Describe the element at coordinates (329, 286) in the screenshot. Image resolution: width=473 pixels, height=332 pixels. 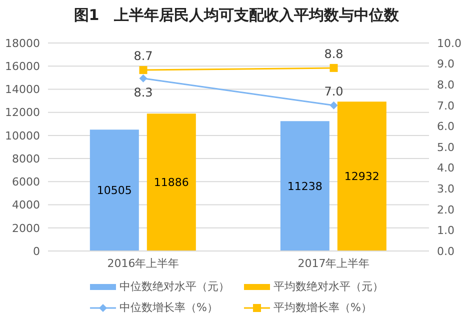
I see `legend-label: 平均数绝对水平（元）` at that location.